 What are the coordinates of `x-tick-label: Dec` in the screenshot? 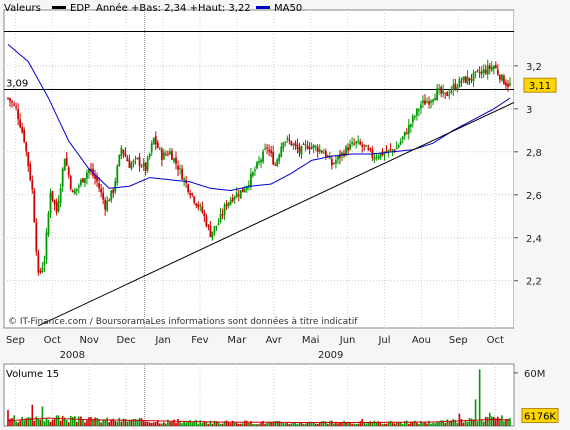 It's located at (125, 340).